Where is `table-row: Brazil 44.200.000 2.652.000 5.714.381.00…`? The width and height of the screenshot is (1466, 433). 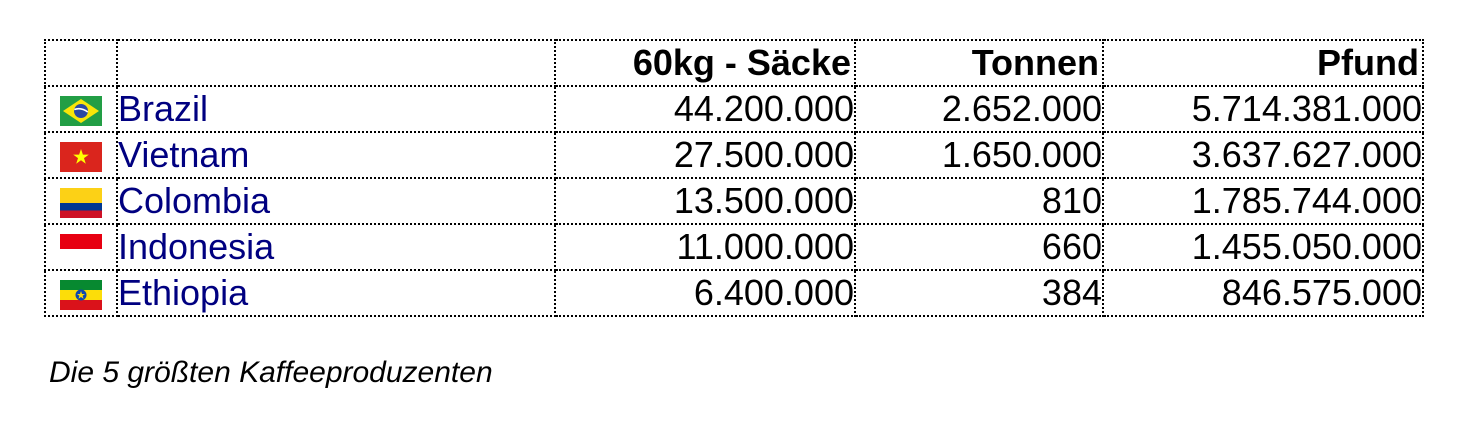
table-row: Brazil 44.200.000 2.652.000 5.714.381.00… is located at coordinates (734, 109).